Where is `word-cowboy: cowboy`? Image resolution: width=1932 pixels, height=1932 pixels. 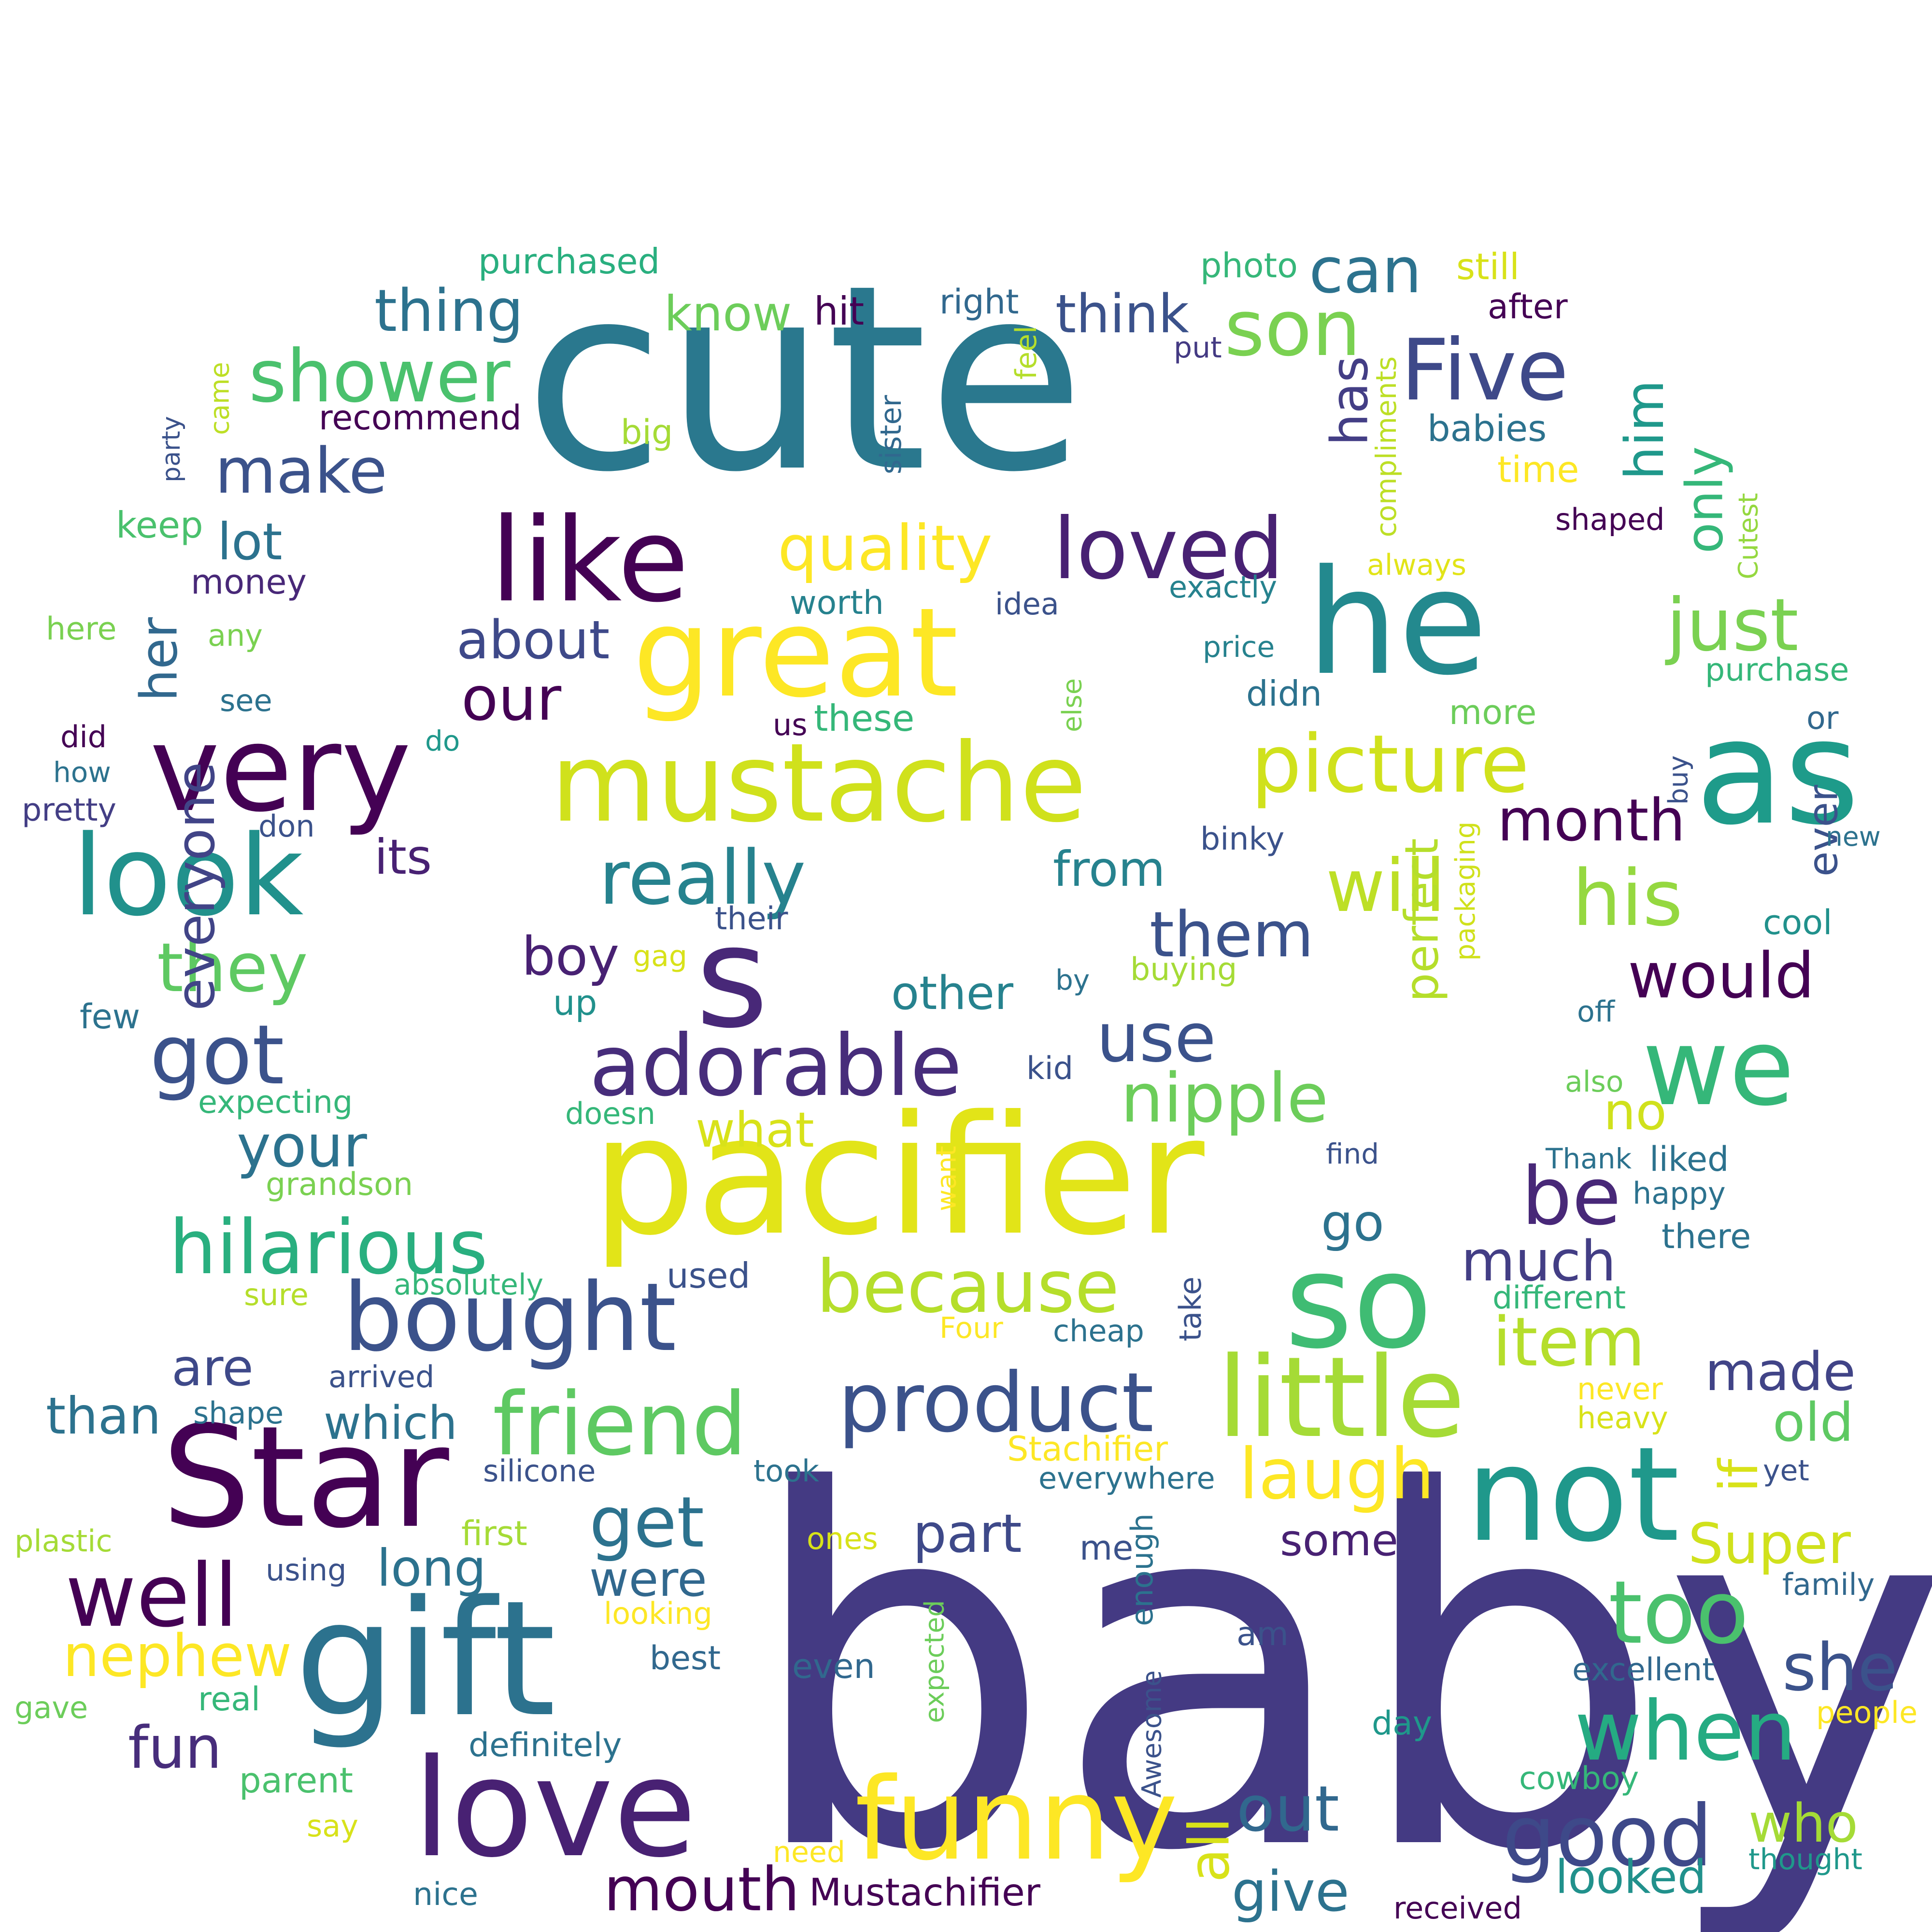 word-cowboy: cowboy is located at coordinates (1579, 1779).